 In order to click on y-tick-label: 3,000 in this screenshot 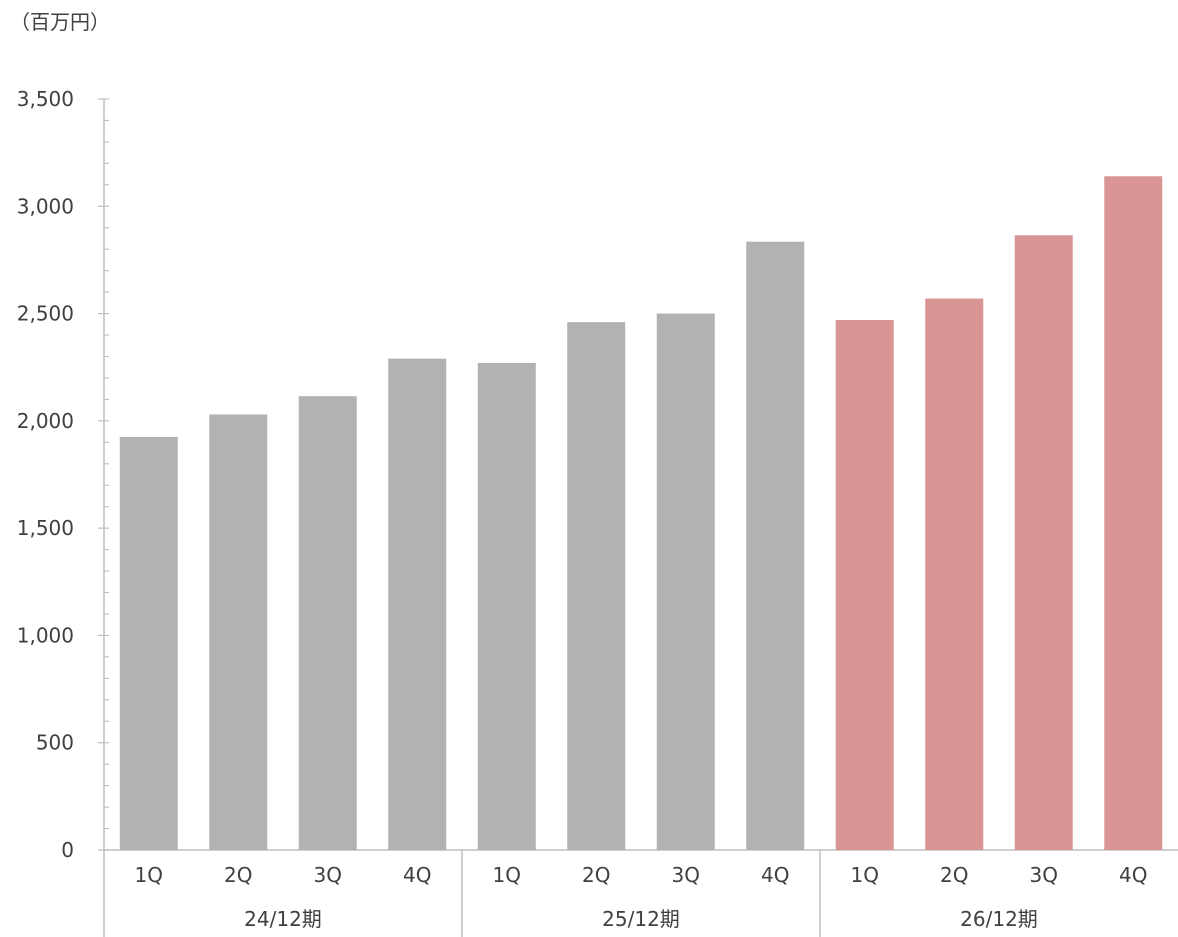, I will do `click(45, 206)`.